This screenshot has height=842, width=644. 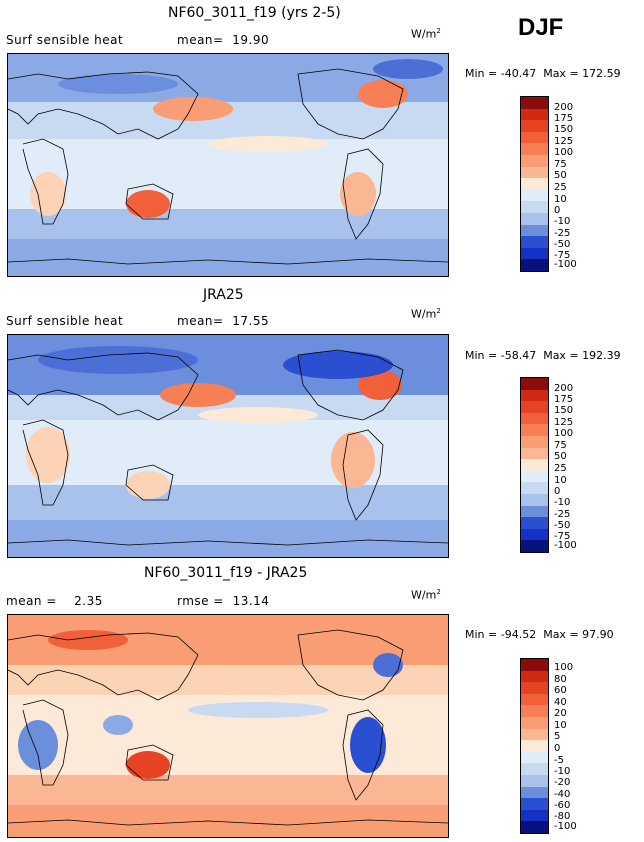 What do you see at coordinates (223, 601) in the screenshot?
I see `panel-3-rmse: rmse = 13.14` at bounding box center [223, 601].